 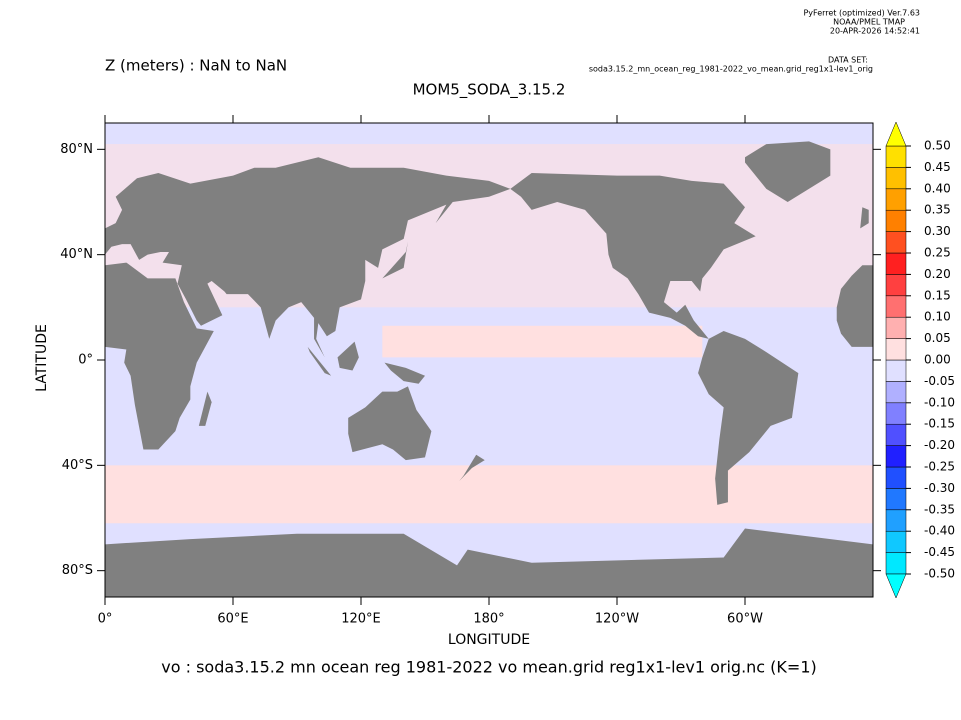 What do you see at coordinates (939, 531) in the screenshot?
I see `colorbar-label: -0.40` at bounding box center [939, 531].